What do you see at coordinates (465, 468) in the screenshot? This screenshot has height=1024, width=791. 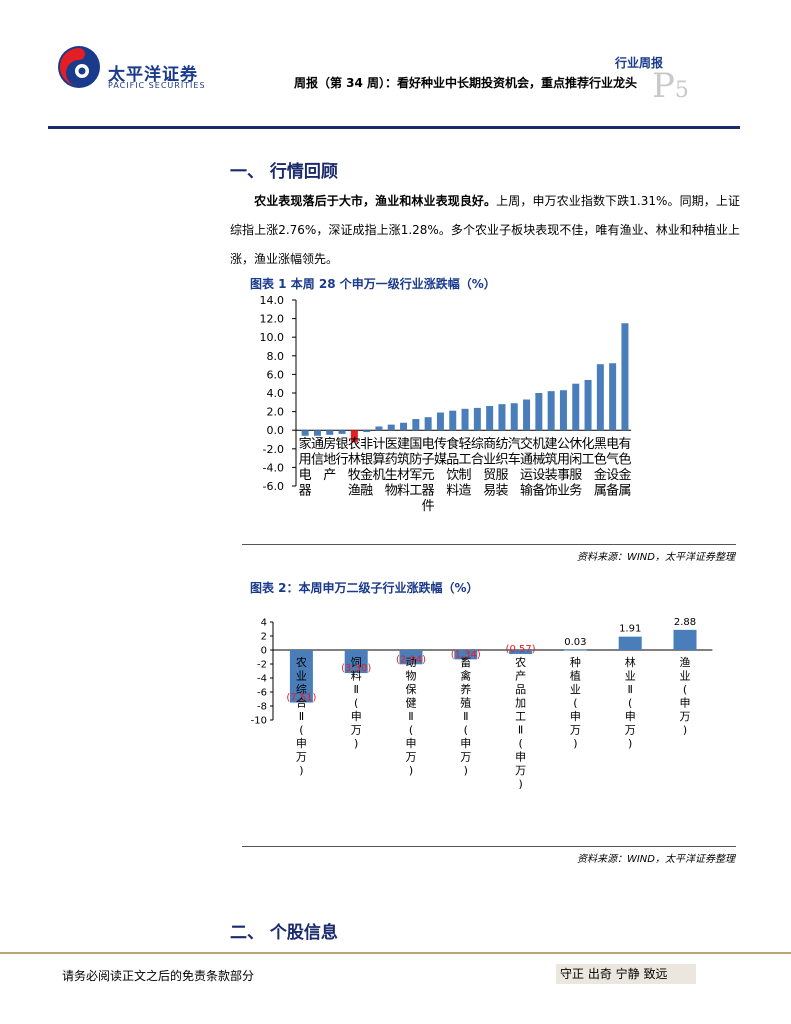 I see `x-tick-label: 轻工制造` at bounding box center [465, 468].